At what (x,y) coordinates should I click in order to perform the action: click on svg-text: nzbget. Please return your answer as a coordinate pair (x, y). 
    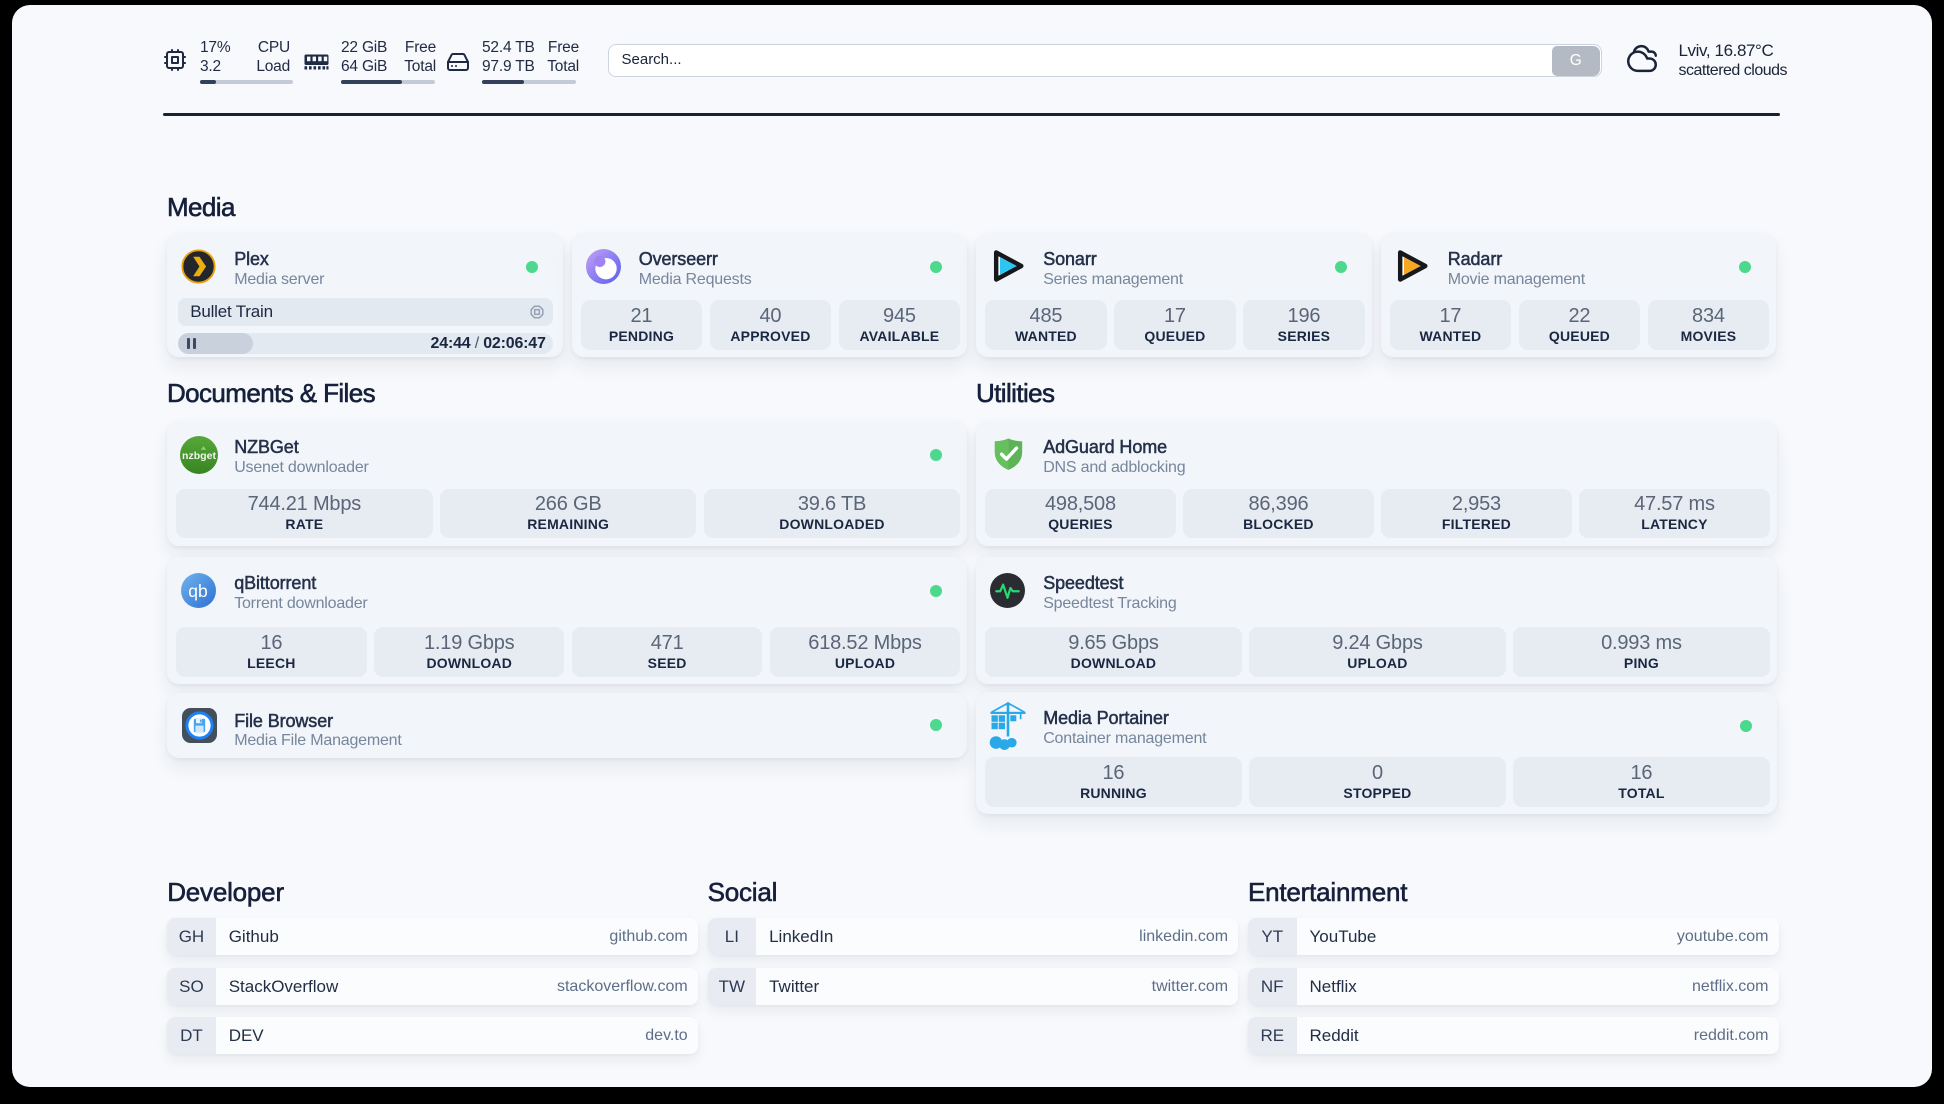
    Looking at the image, I should click on (199, 456).